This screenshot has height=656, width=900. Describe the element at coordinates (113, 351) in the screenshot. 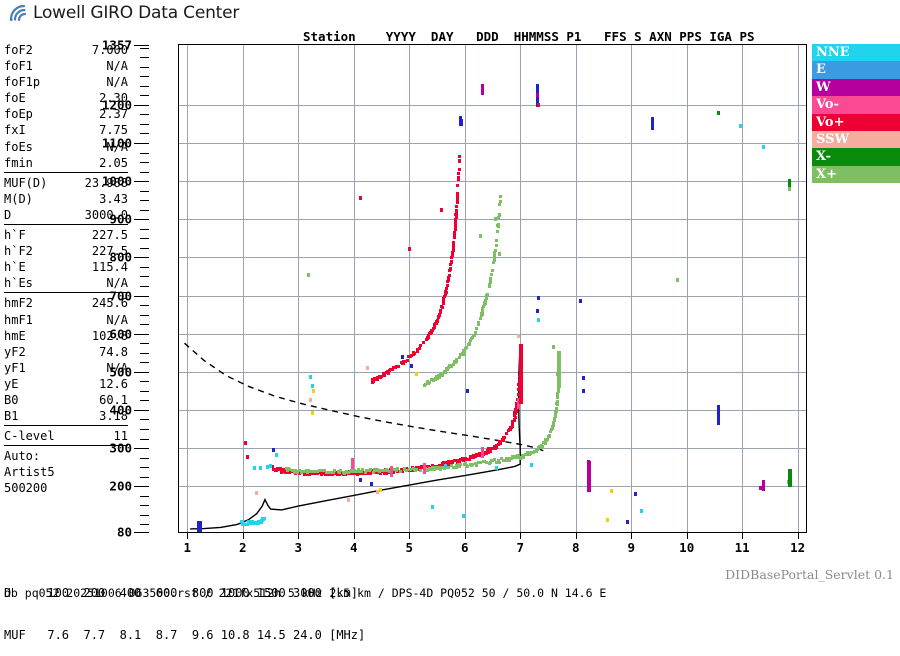

I see `param-value: 74.8` at that location.